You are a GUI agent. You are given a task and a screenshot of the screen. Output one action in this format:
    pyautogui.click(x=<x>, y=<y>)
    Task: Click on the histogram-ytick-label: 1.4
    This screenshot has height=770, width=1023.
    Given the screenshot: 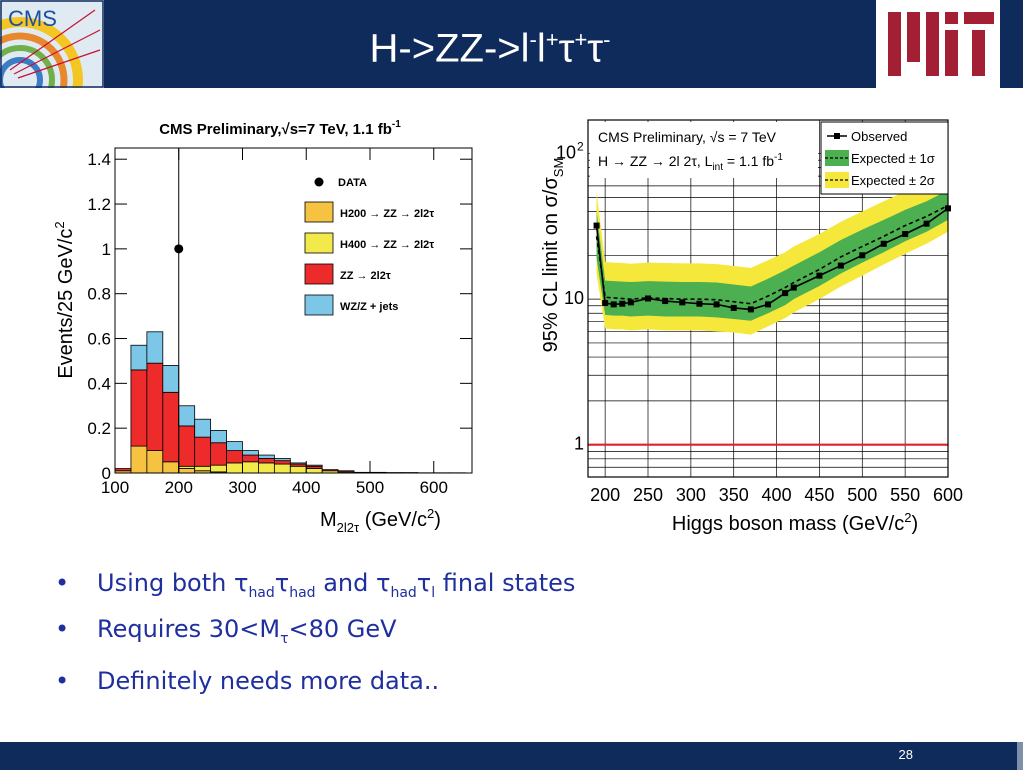 What is the action you would take?
    pyautogui.click(x=99, y=159)
    